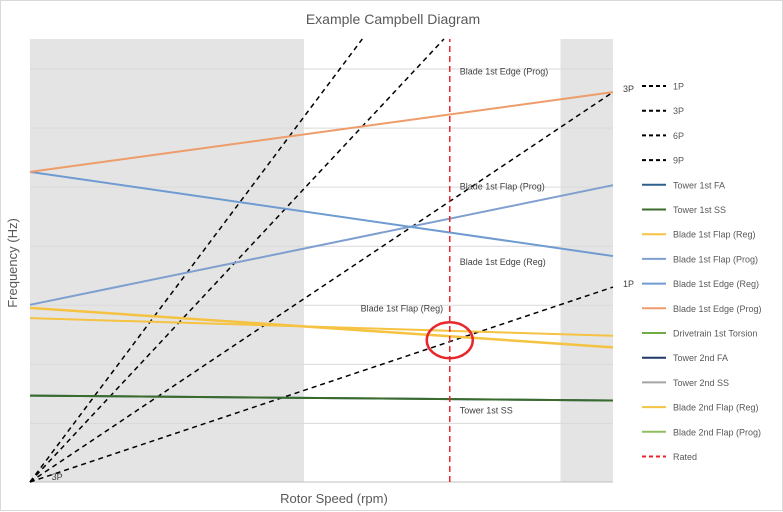 This screenshot has width=783, height=512. Describe the element at coordinates (716, 408) in the screenshot. I see `legend-label: Blade 2nd Flap (Reg)` at that location.